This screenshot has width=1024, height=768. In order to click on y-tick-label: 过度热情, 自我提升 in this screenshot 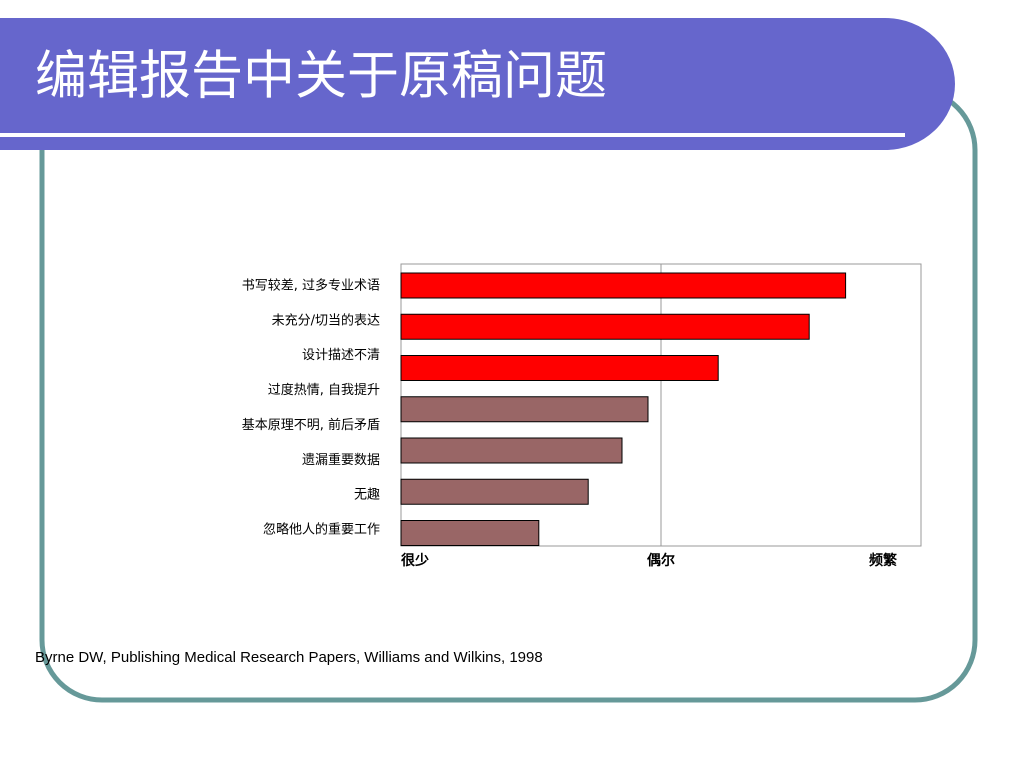, I will do `click(324, 390)`.